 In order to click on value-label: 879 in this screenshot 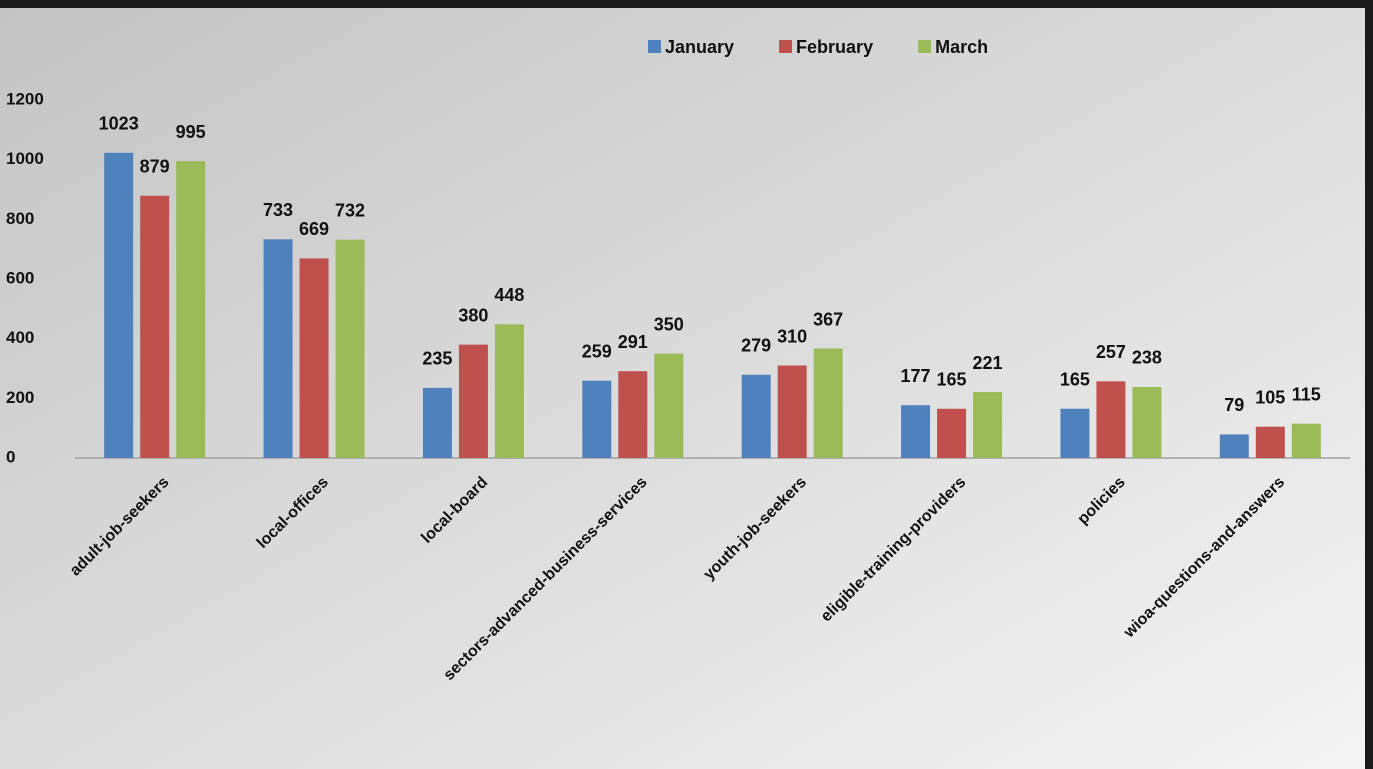, I will do `click(155, 167)`.